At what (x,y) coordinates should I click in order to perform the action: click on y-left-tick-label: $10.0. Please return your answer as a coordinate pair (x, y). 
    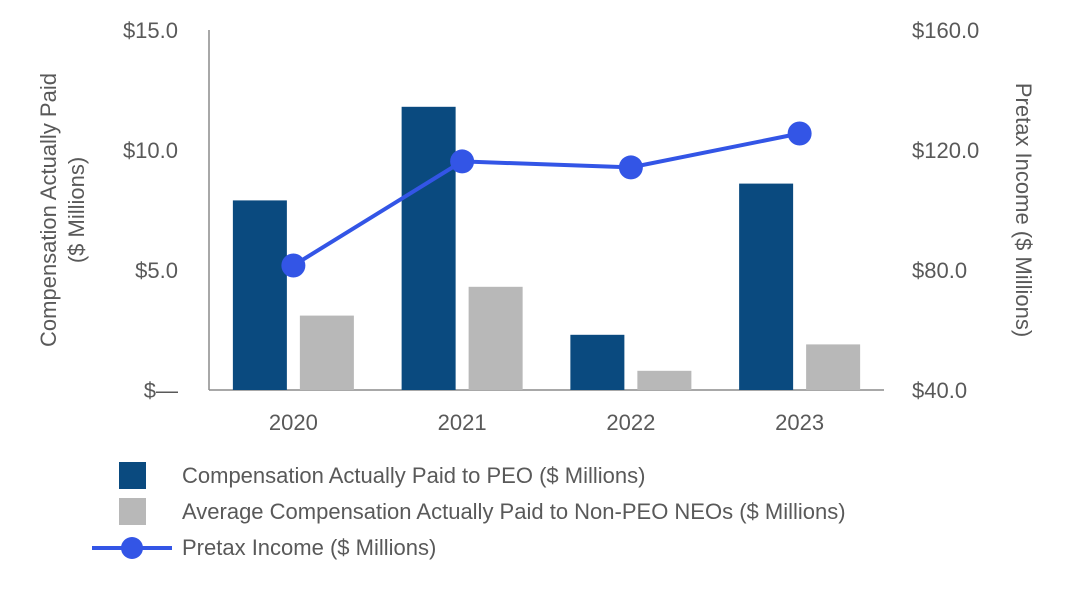
    Looking at the image, I should click on (150, 150).